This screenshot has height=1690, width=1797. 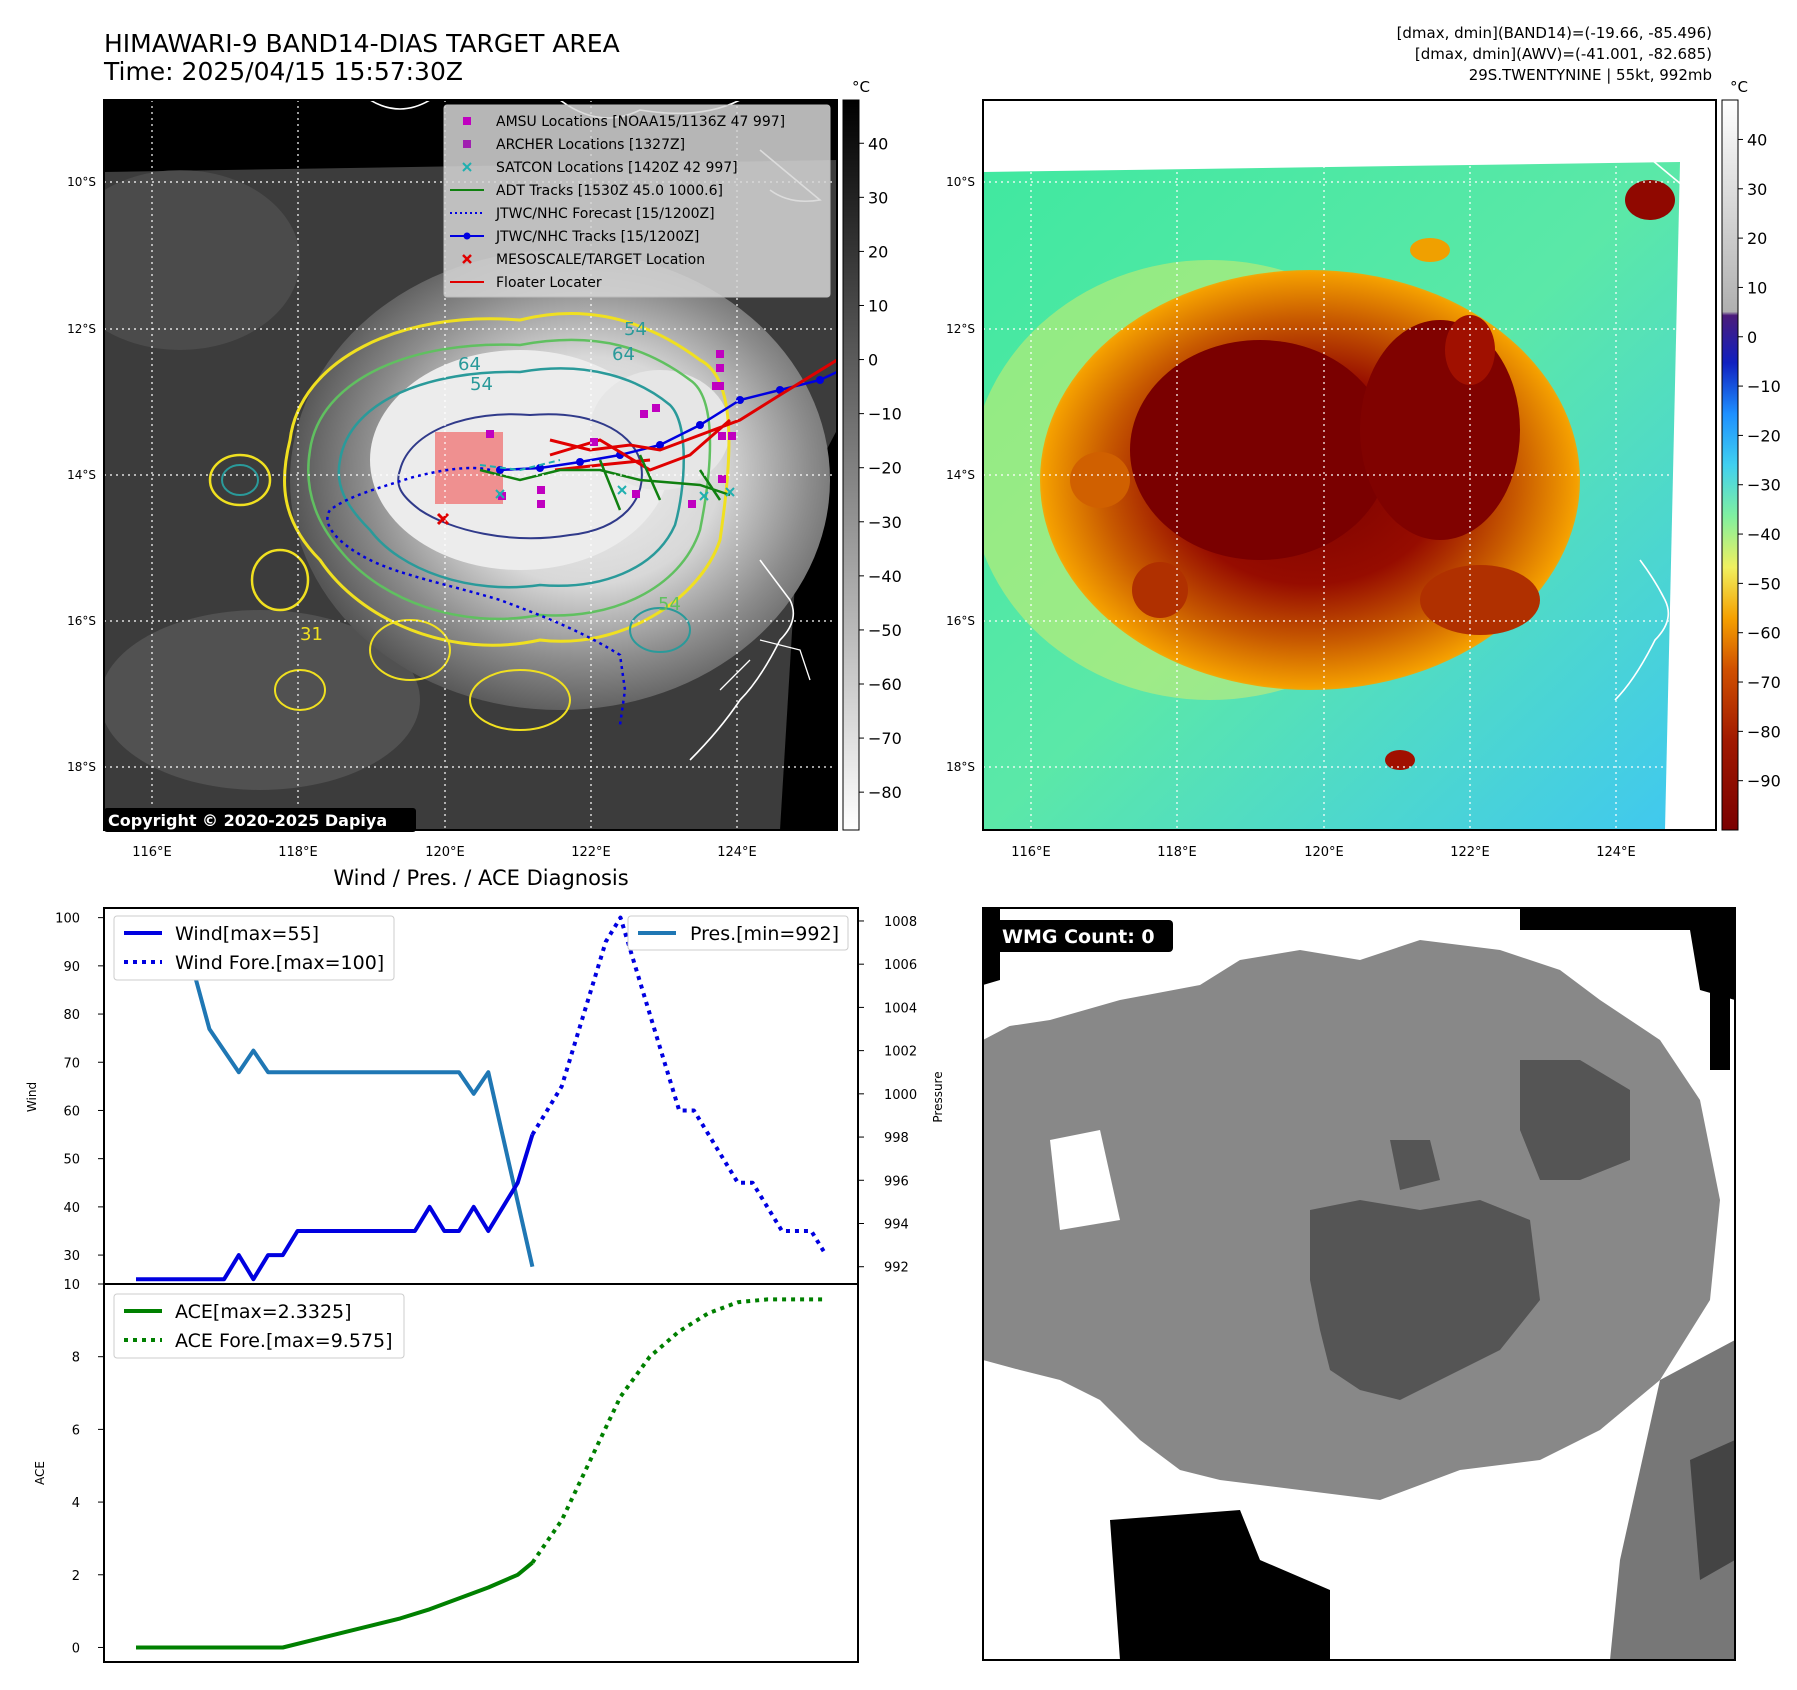 I want to click on legend-amsu-marker, so click(x=467, y=121).